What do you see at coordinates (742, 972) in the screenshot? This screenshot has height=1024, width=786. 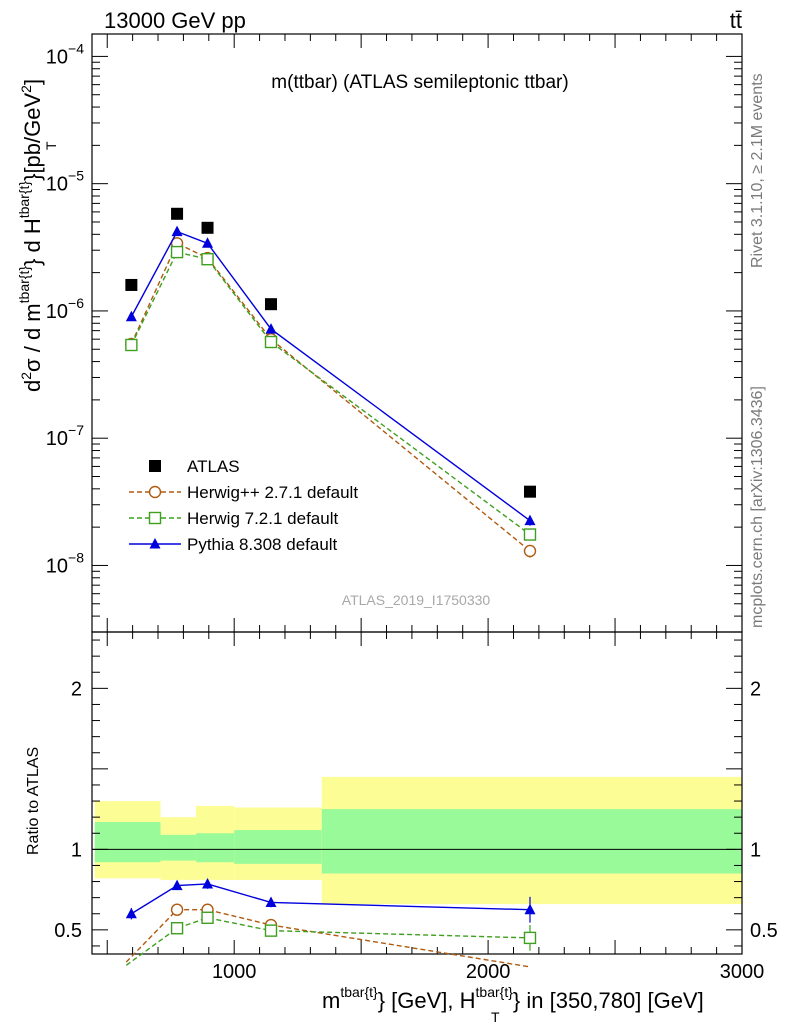 I see `x-tick-label: 3000` at bounding box center [742, 972].